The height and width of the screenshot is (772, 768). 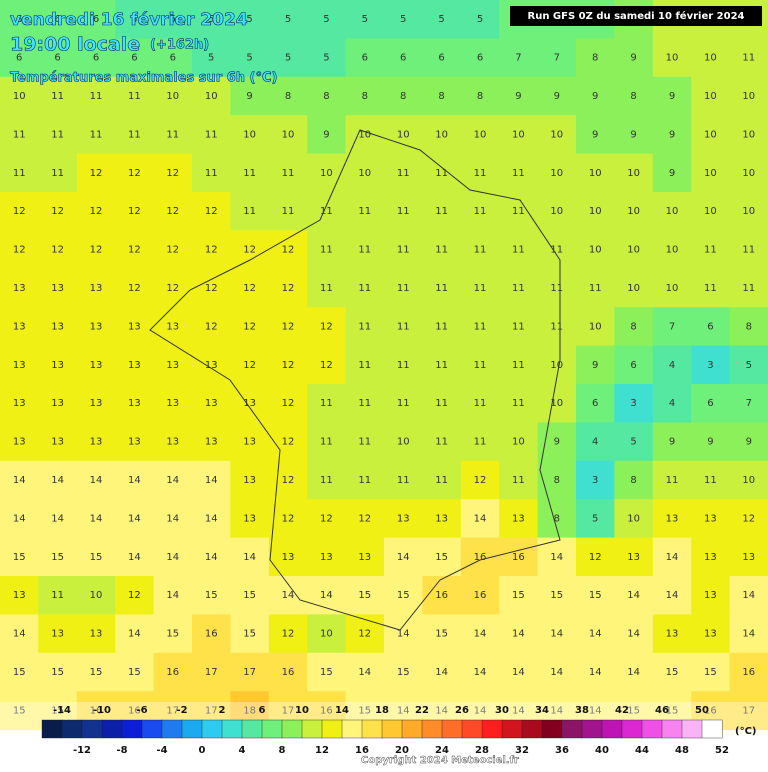 I want to click on legend-tick-label: 34, so click(x=542, y=710).